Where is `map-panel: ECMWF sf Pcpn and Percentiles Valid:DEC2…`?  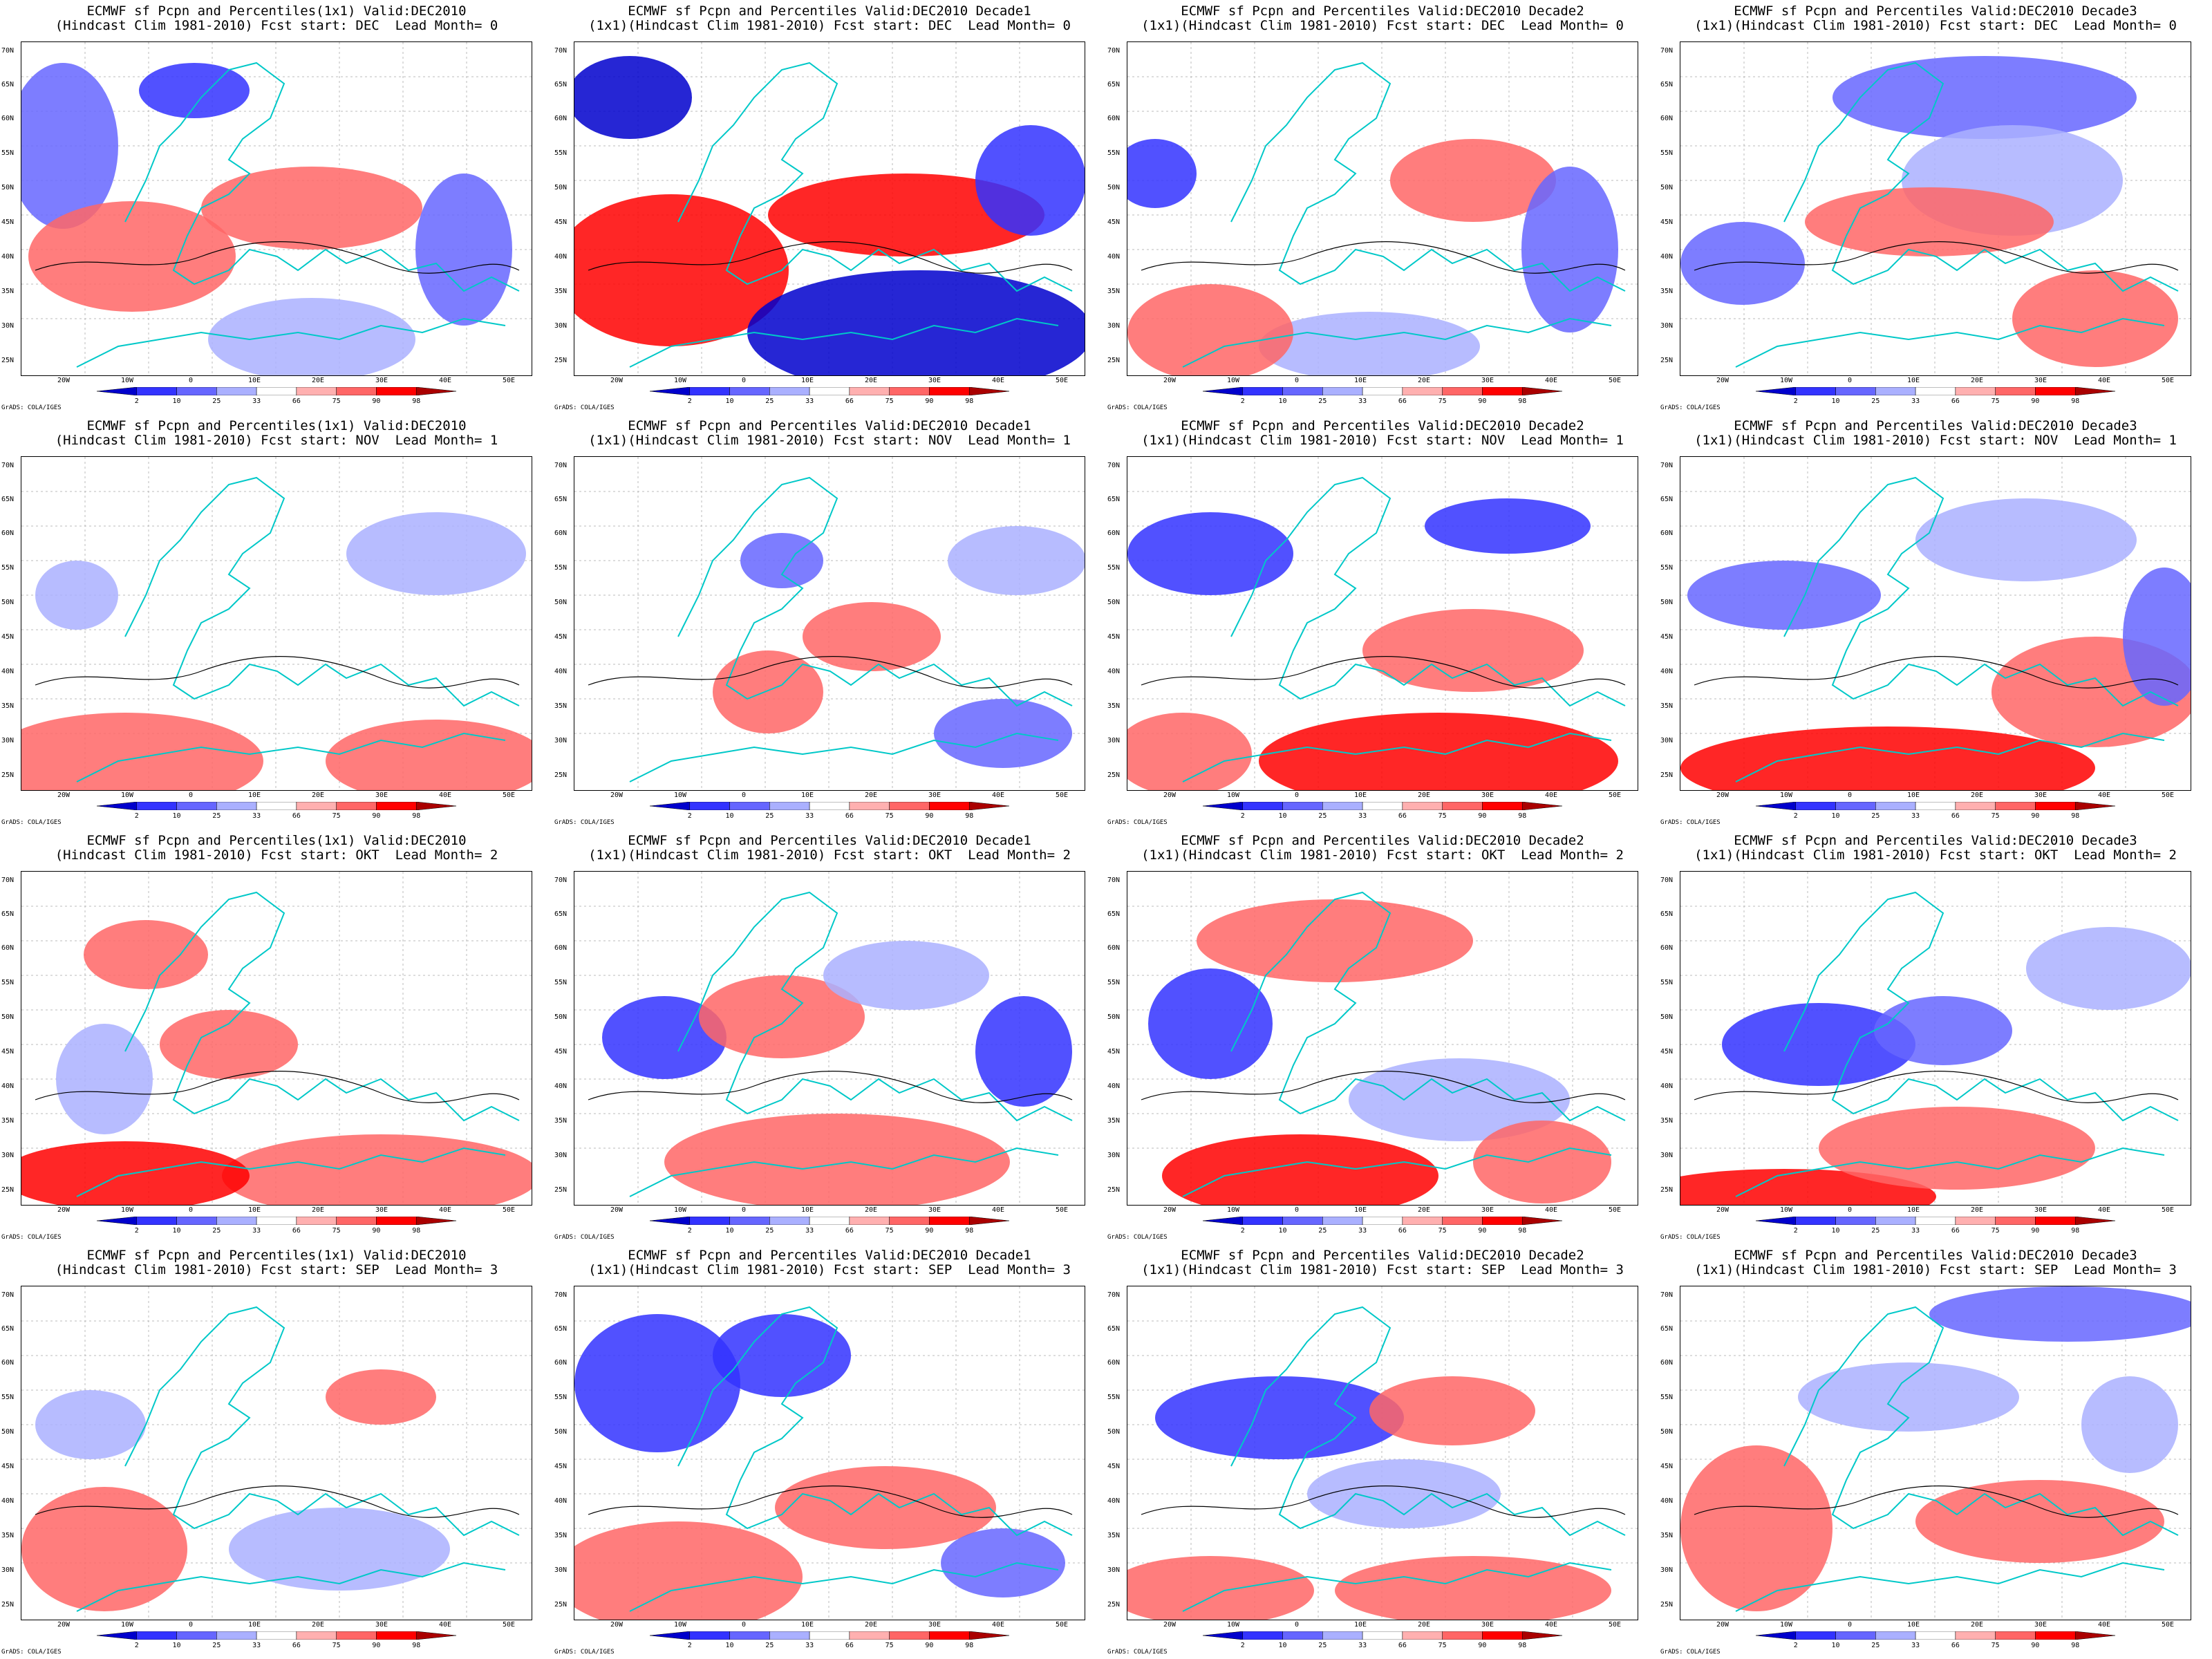
map-panel: ECMWF sf Pcpn and Percentiles Valid:DEC2… is located at coordinates (1382, 1451).